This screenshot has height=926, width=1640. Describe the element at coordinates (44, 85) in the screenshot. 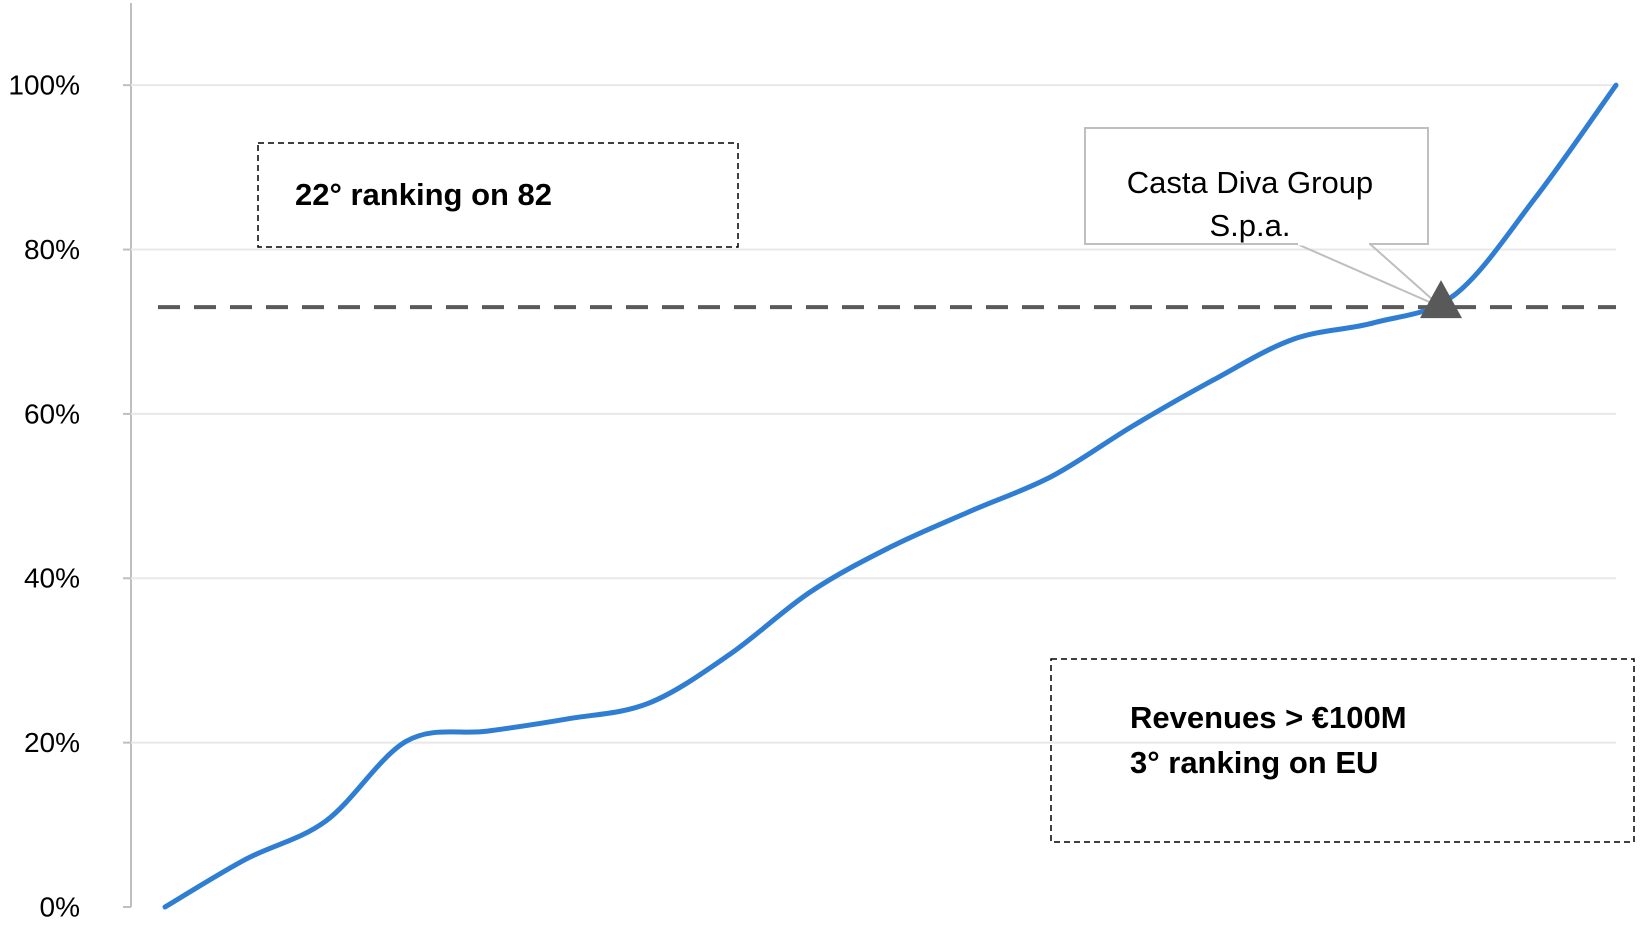

I see `y-tick-label: 100%` at that location.